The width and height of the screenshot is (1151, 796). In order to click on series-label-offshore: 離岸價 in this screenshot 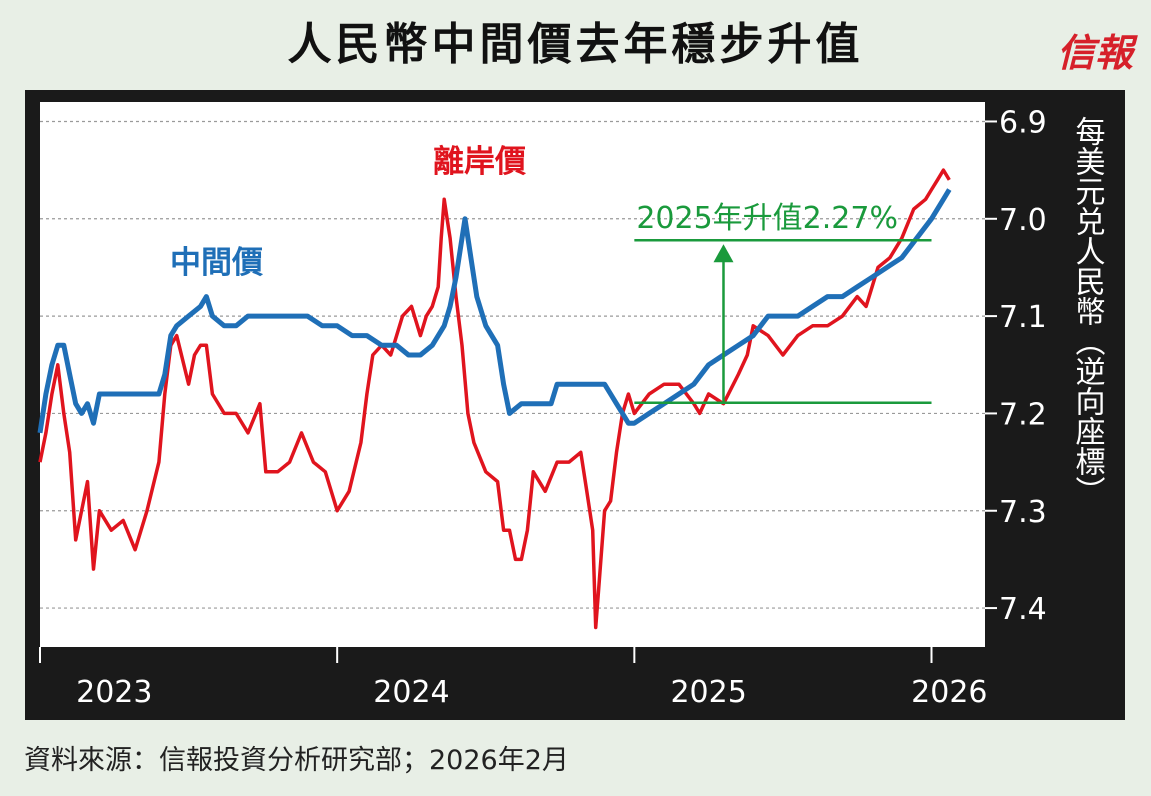, I will do `click(479, 162)`.